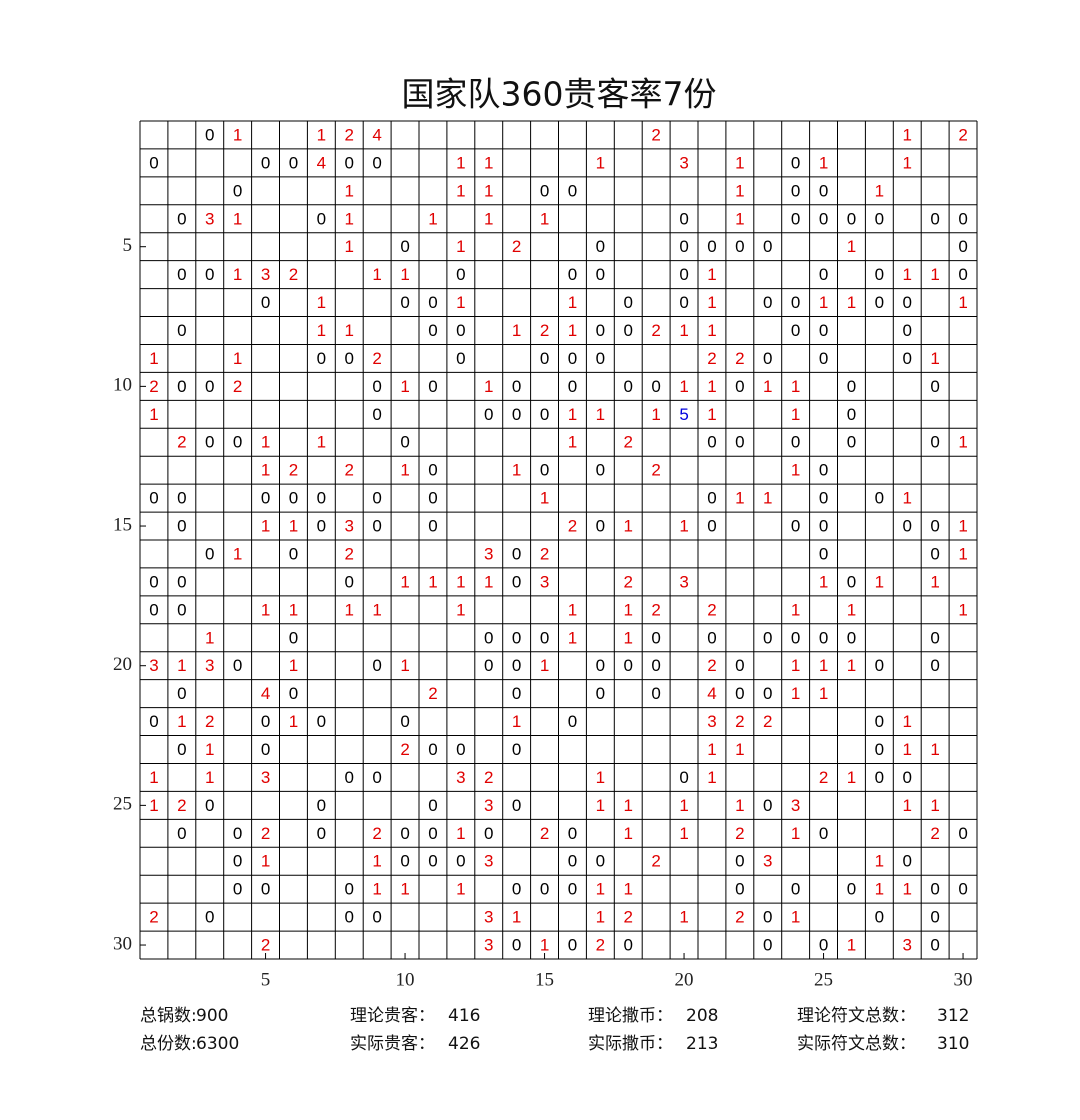  I want to click on cell-value: 3, so click(488, 553).